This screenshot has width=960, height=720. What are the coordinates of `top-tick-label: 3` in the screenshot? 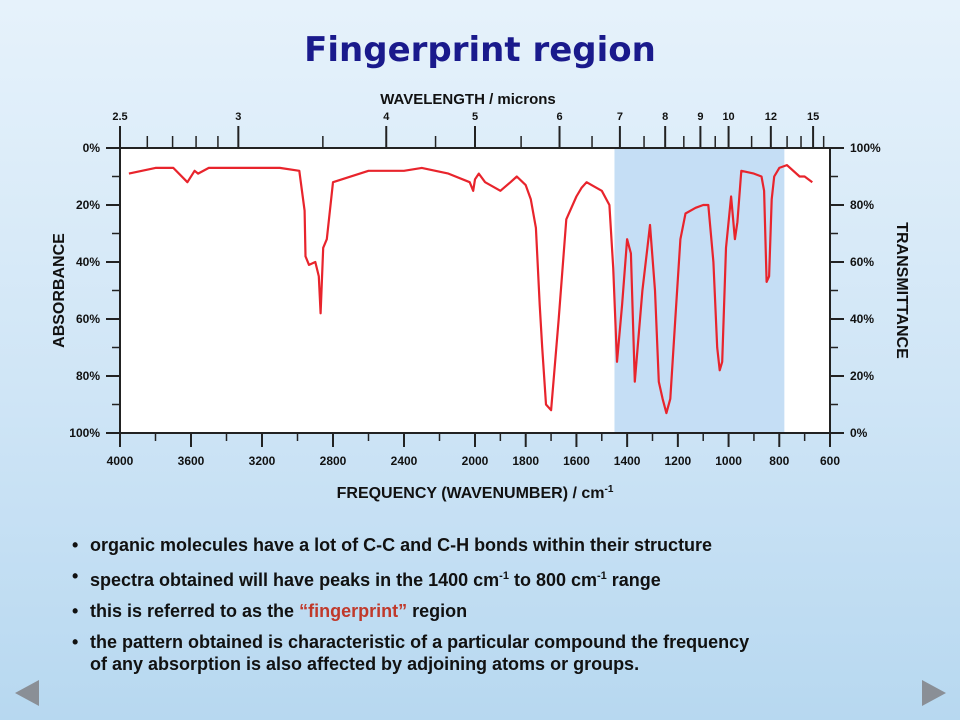 It's located at (238, 117).